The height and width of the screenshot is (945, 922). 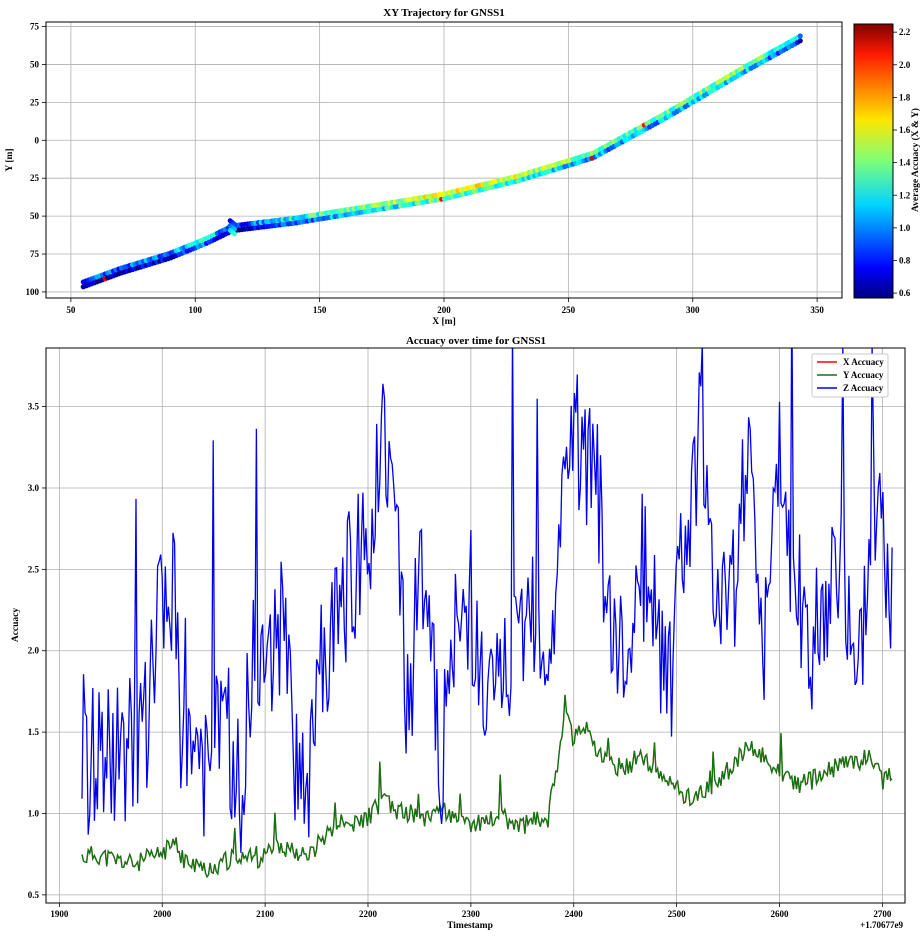 I want to click on colorbar-tick-label: 1.8, so click(x=905, y=97).